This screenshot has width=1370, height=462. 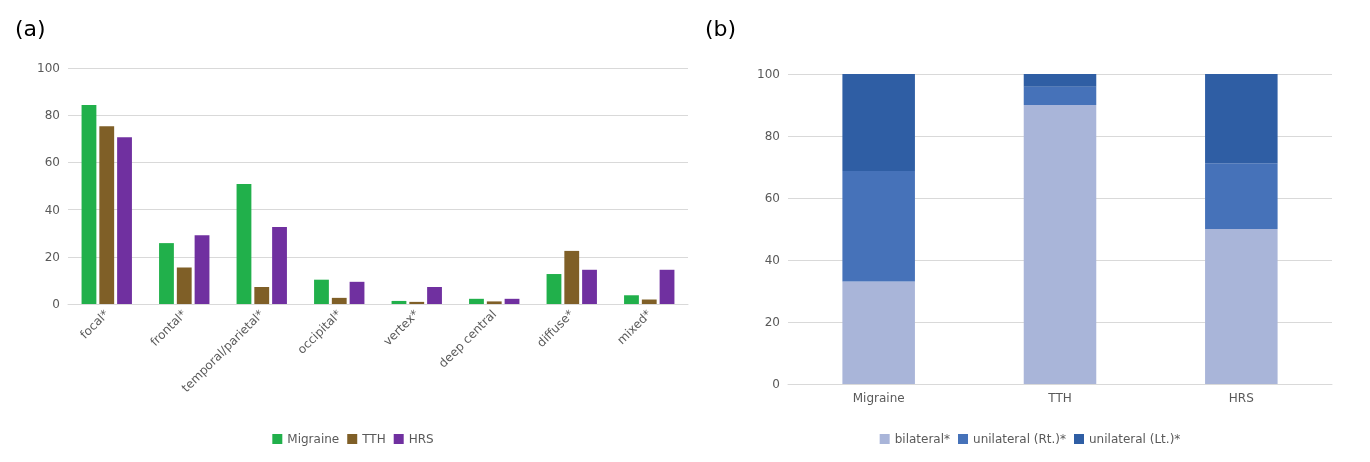 I want to click on legend-label: bilateral*, so click(x=922, y=439).